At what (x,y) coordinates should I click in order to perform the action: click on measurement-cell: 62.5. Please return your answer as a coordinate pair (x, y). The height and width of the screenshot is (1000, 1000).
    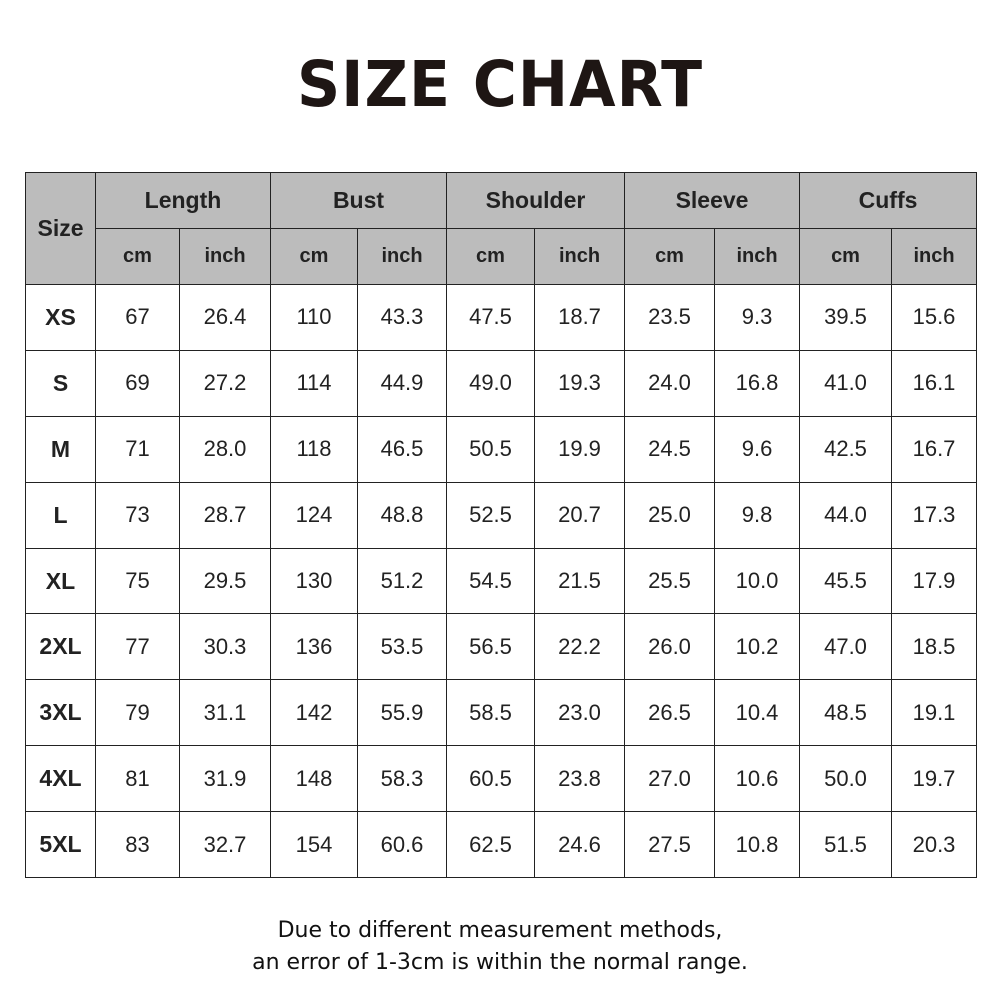
    Looking at the image, I should click on (490, 845).